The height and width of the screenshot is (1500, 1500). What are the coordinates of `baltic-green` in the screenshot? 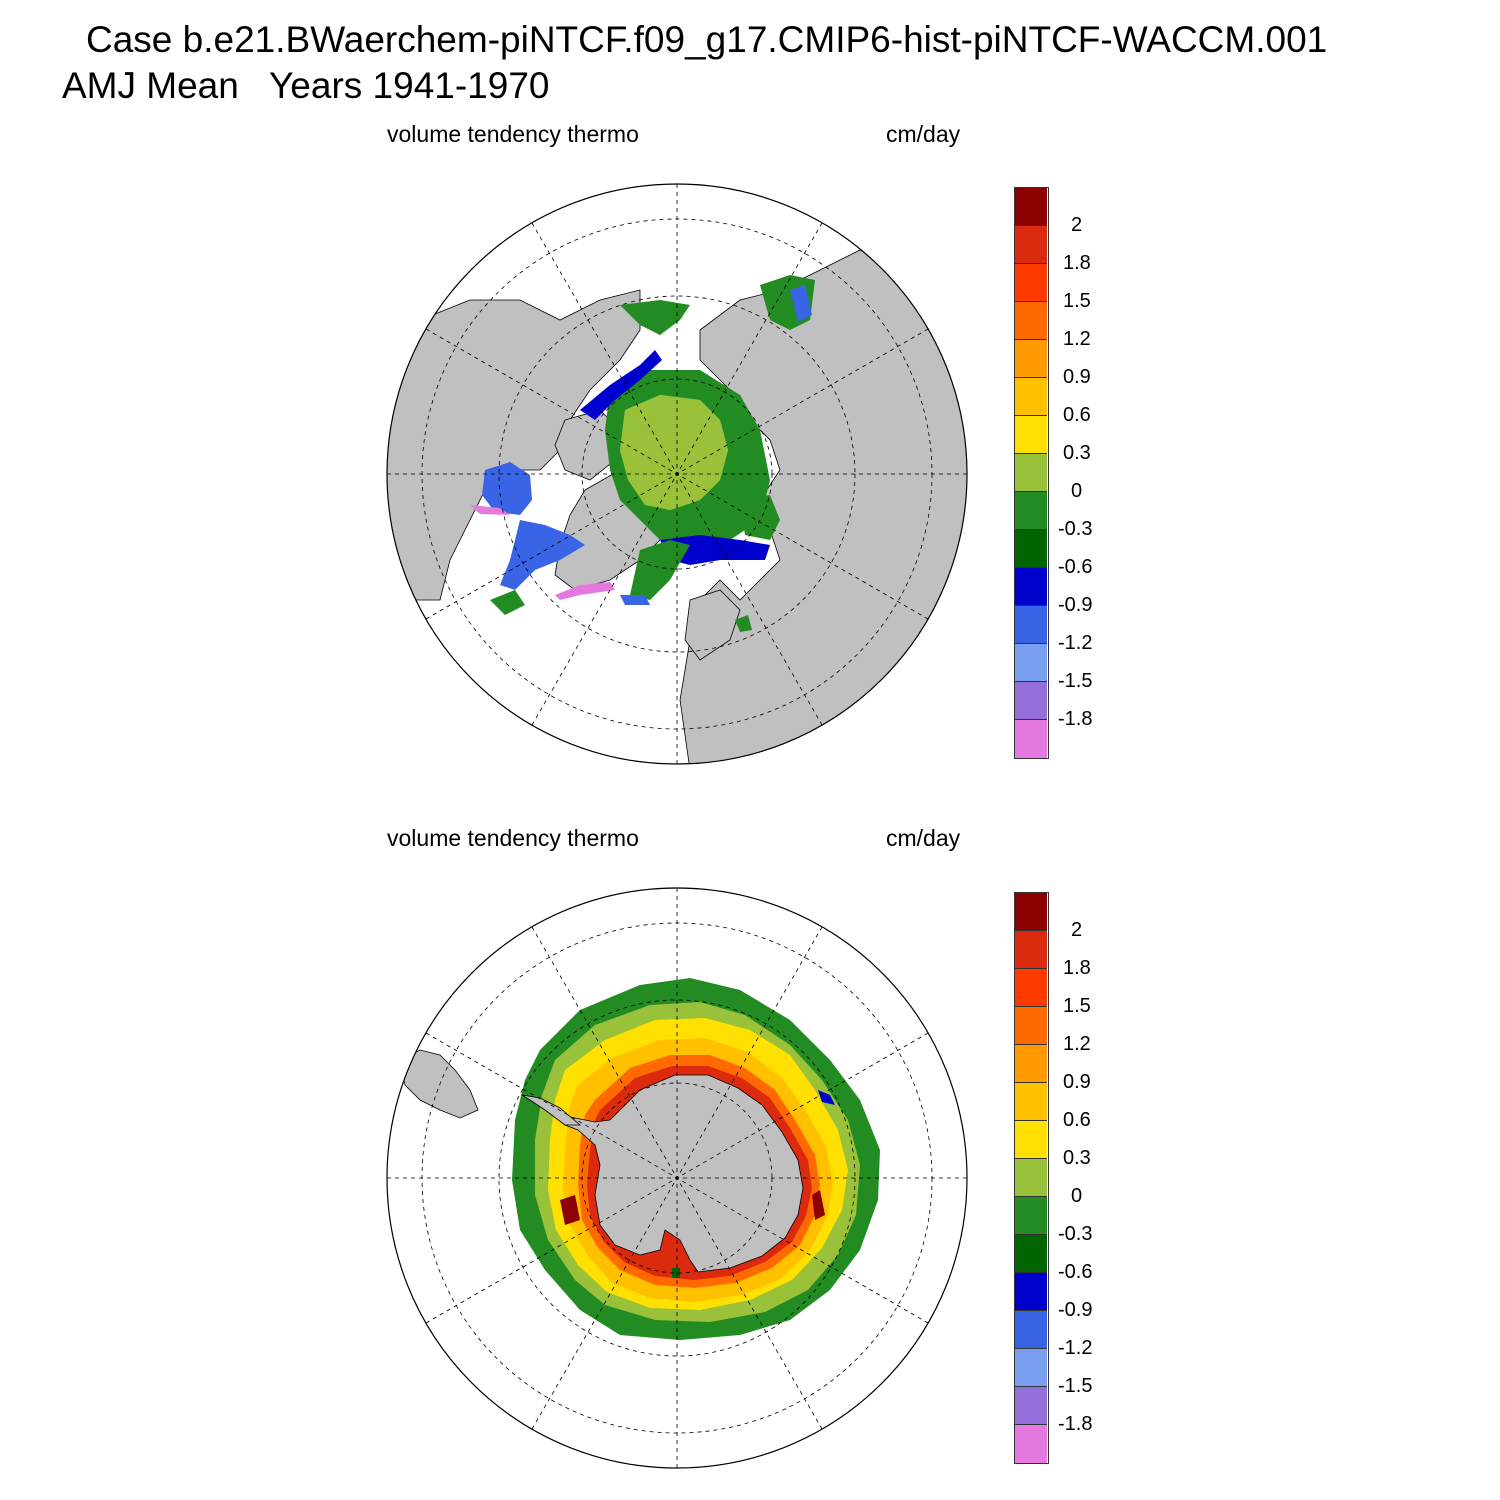 It's located at (743, 623).